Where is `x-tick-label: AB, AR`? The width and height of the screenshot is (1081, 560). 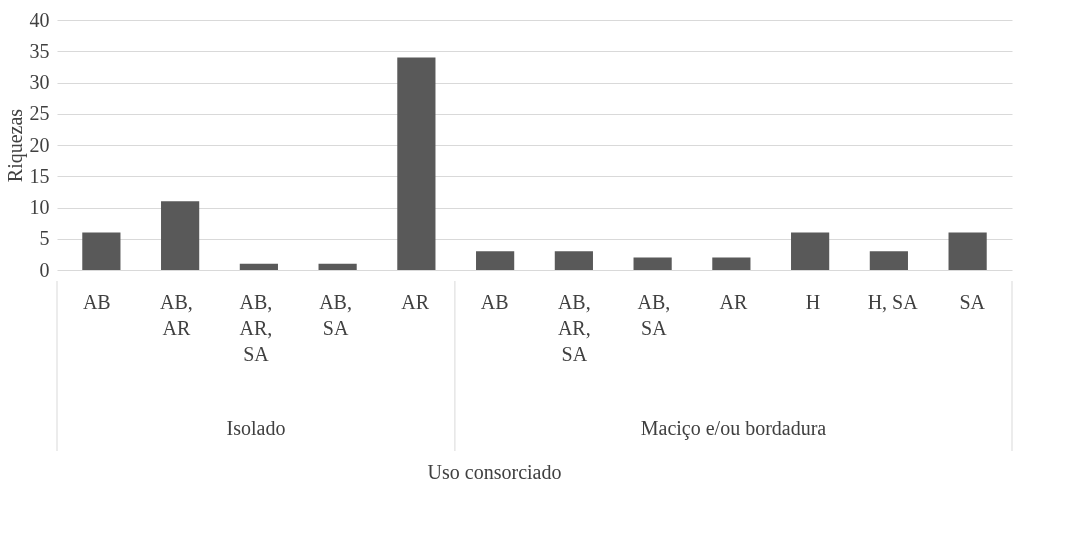
x-tick-label: AB, AR is located at coordinates (176, 315).